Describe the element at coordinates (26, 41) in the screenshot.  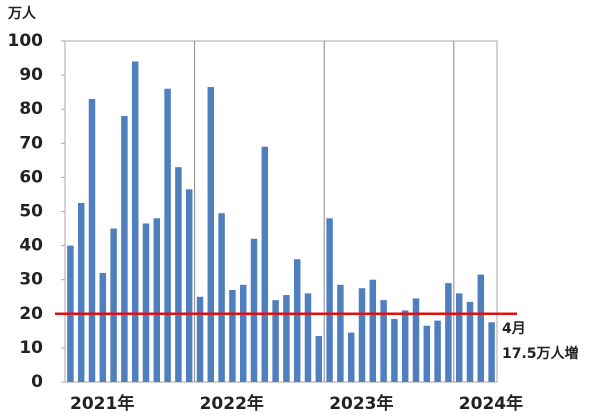
I see `y-tick-label: 100` at that location.